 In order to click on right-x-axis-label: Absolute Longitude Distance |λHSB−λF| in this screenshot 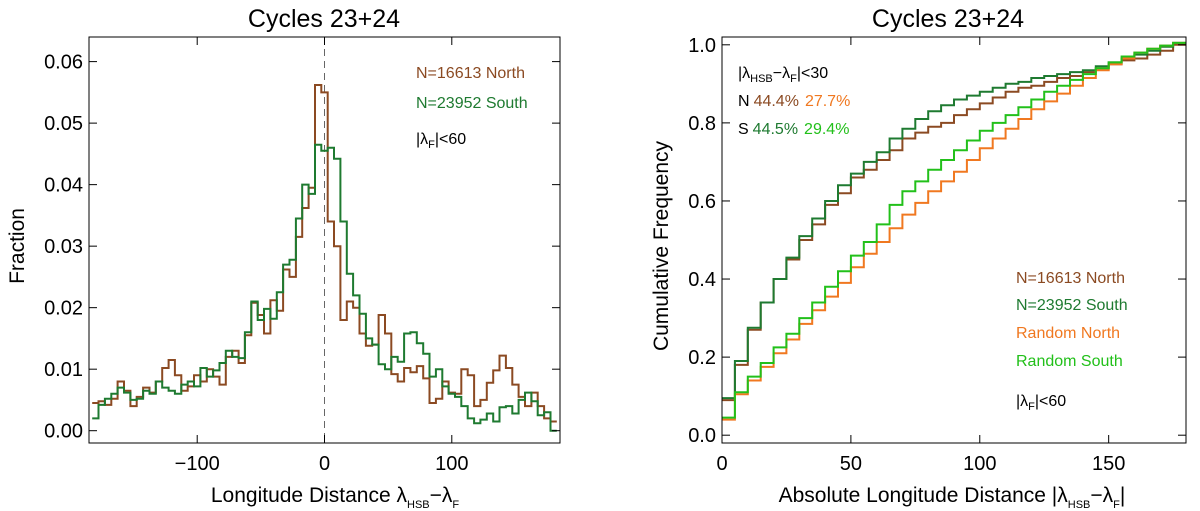, I will do `click(952, 497)`.